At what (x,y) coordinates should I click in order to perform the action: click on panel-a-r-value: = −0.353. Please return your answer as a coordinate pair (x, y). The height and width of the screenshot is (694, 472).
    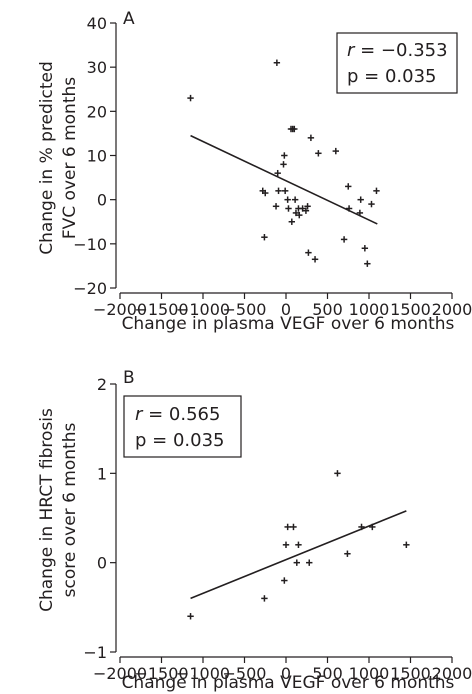
    Looking at the image, I should click on (400, 50).